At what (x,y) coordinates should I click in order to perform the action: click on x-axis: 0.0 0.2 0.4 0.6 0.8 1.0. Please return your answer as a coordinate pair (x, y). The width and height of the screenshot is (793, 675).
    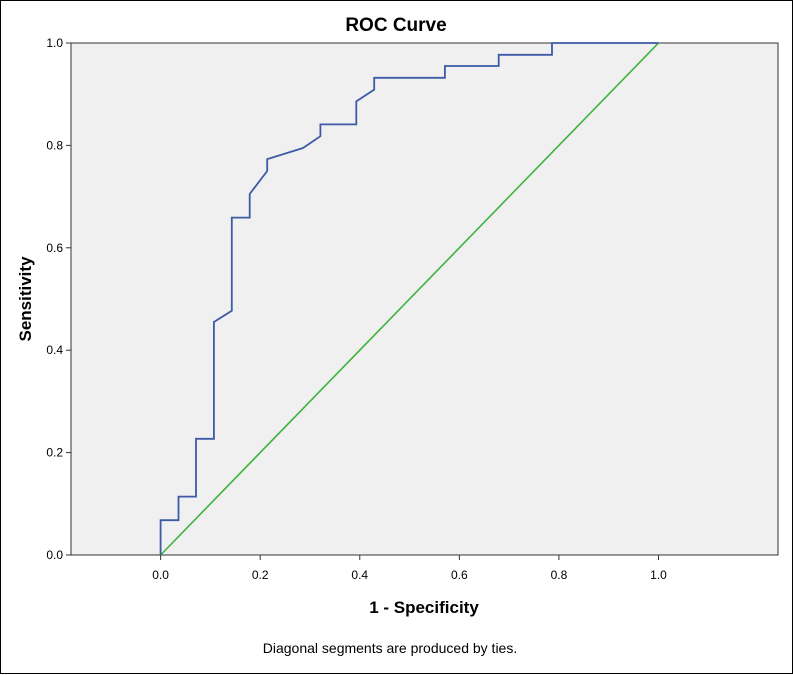
    Looking at the image, I should click on (409, 568).